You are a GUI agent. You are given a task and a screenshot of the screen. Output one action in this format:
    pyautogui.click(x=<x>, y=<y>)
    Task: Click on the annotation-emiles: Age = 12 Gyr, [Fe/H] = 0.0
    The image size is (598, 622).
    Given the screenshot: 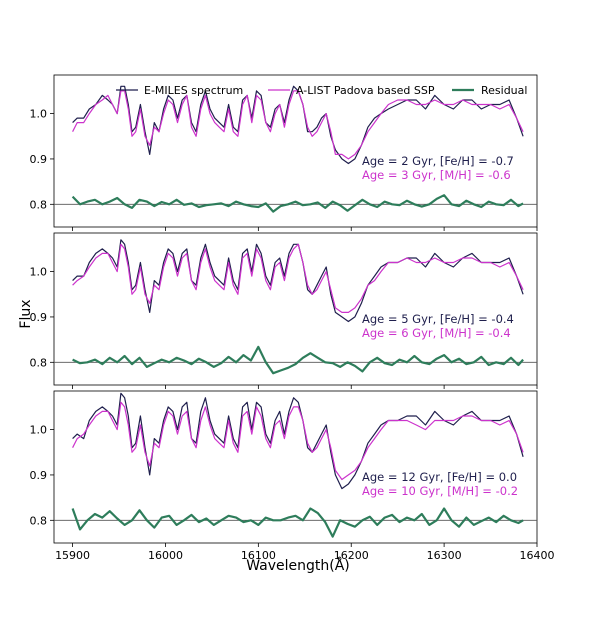 What is the action you would take?
    pyautogui.click(x=439, y=477)
    